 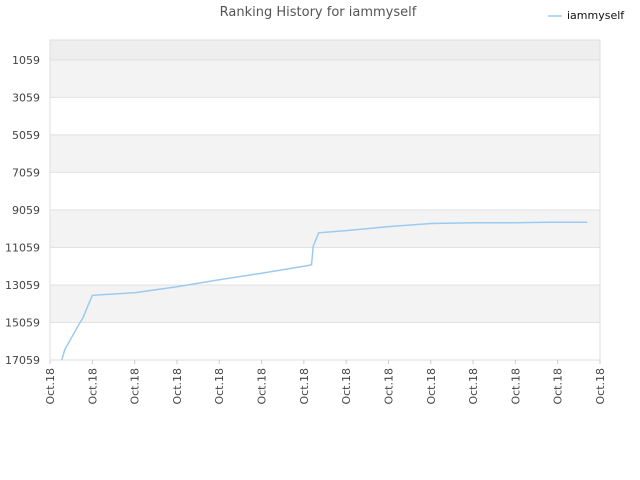 What do you see at coordinates (26, 172) in the screenshot?
I see `y-tick-label: 7059` at bounding box center [26, 172].